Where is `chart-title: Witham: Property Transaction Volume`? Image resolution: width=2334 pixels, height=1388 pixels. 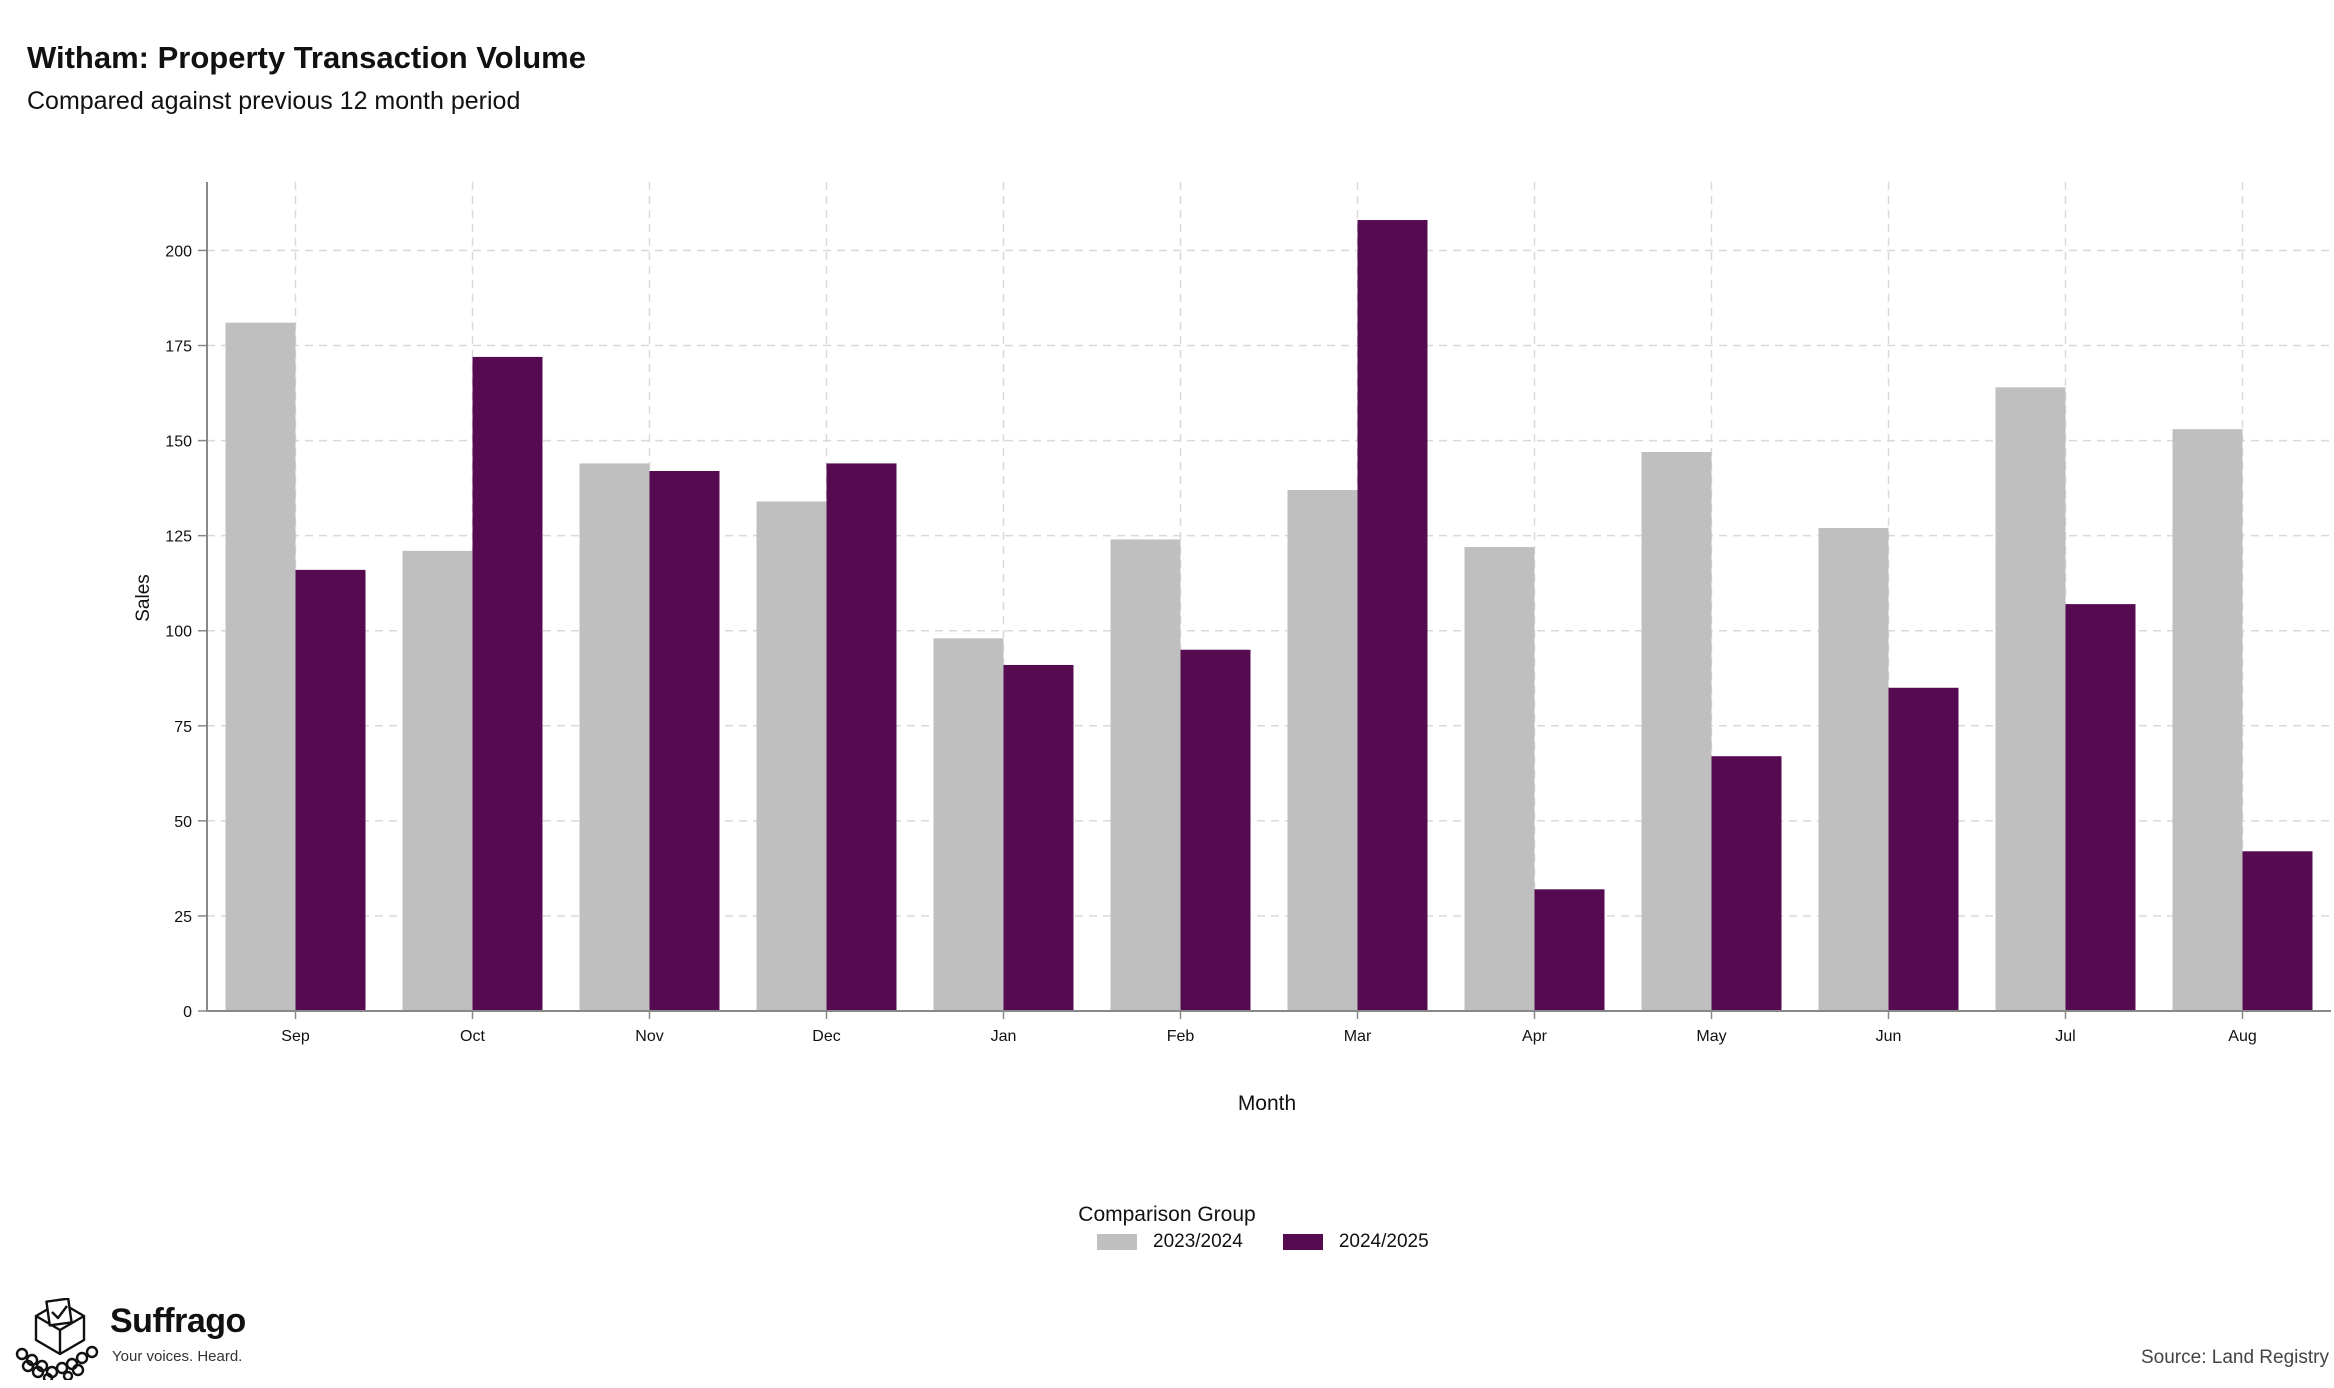
chart-title: Witham: Property Transaction Volume is located at coordinates (306, 57).